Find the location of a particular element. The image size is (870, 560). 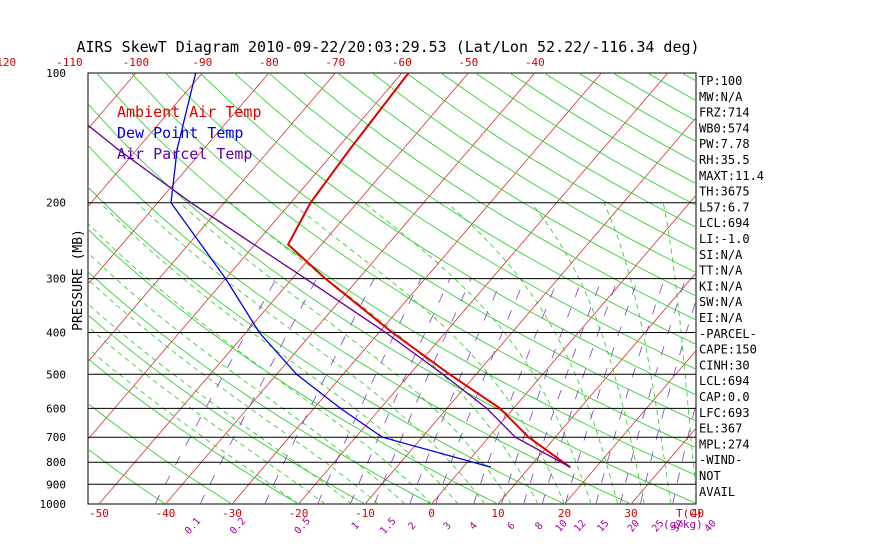

top-temp-tick-label: -110 is located at coordinates (69, 62).